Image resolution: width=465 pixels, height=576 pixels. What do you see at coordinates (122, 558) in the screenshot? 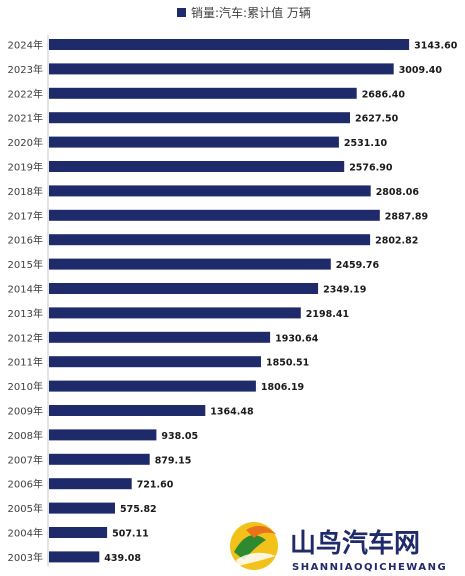
I see `data-label: 439.08` at bounding box center [122, 558].